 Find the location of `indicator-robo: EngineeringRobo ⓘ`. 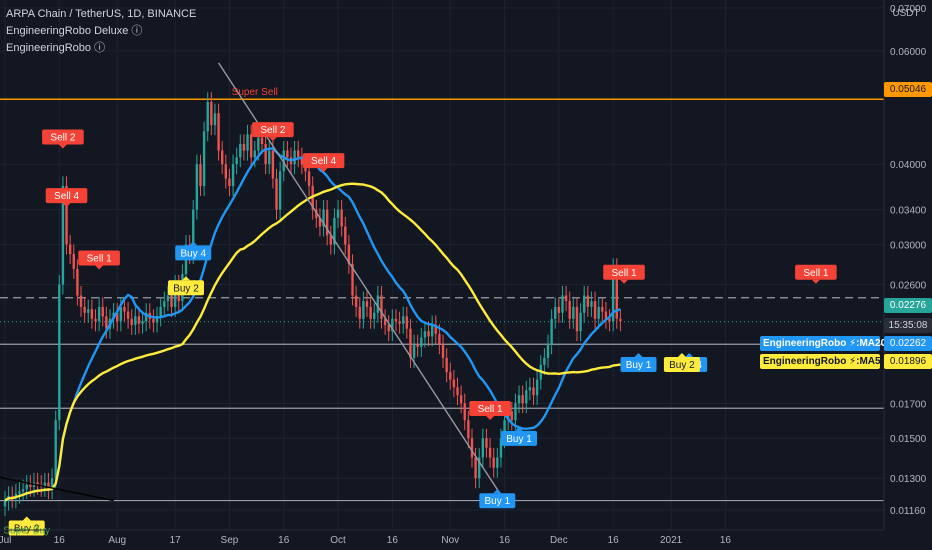

indicator-robo: EngineeringRobo ⓘ is located at coordinates (56, 48).